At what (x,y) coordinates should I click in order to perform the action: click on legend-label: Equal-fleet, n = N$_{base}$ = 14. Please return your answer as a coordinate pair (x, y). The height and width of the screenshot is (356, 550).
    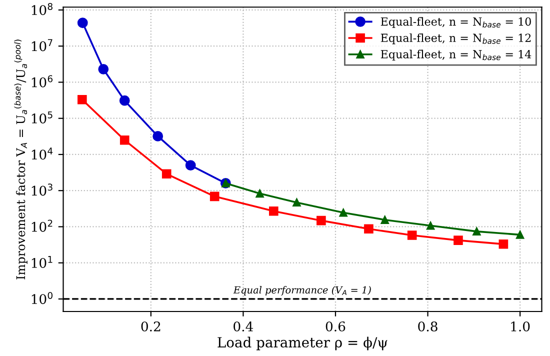
    Looking at the image, I should click on (456, 55).